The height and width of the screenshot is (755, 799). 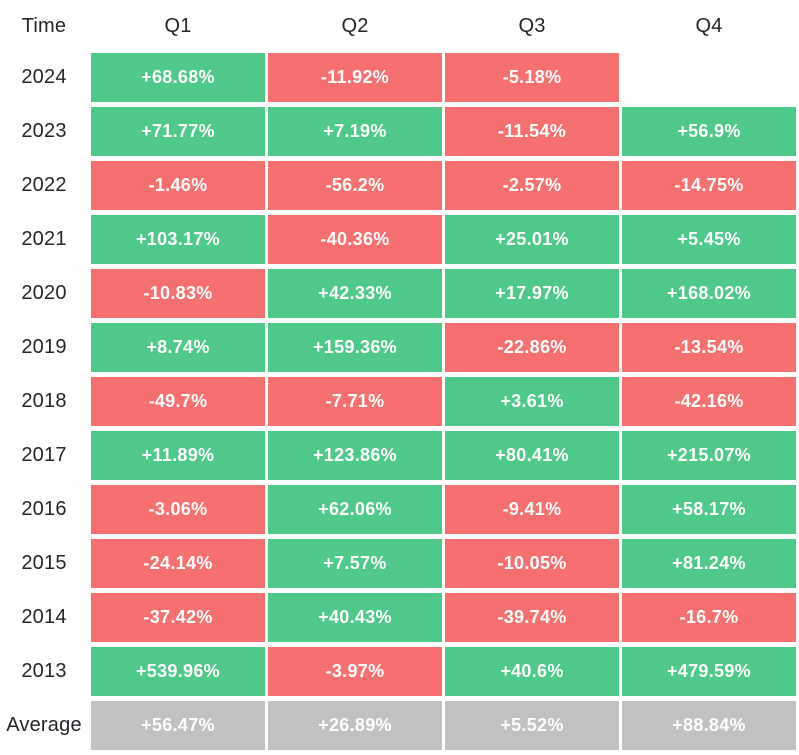 What do you see at coordinates (532, 671) in the screenshot?
I see `return-cell: +40.6%` at bounding box center [532, 671].